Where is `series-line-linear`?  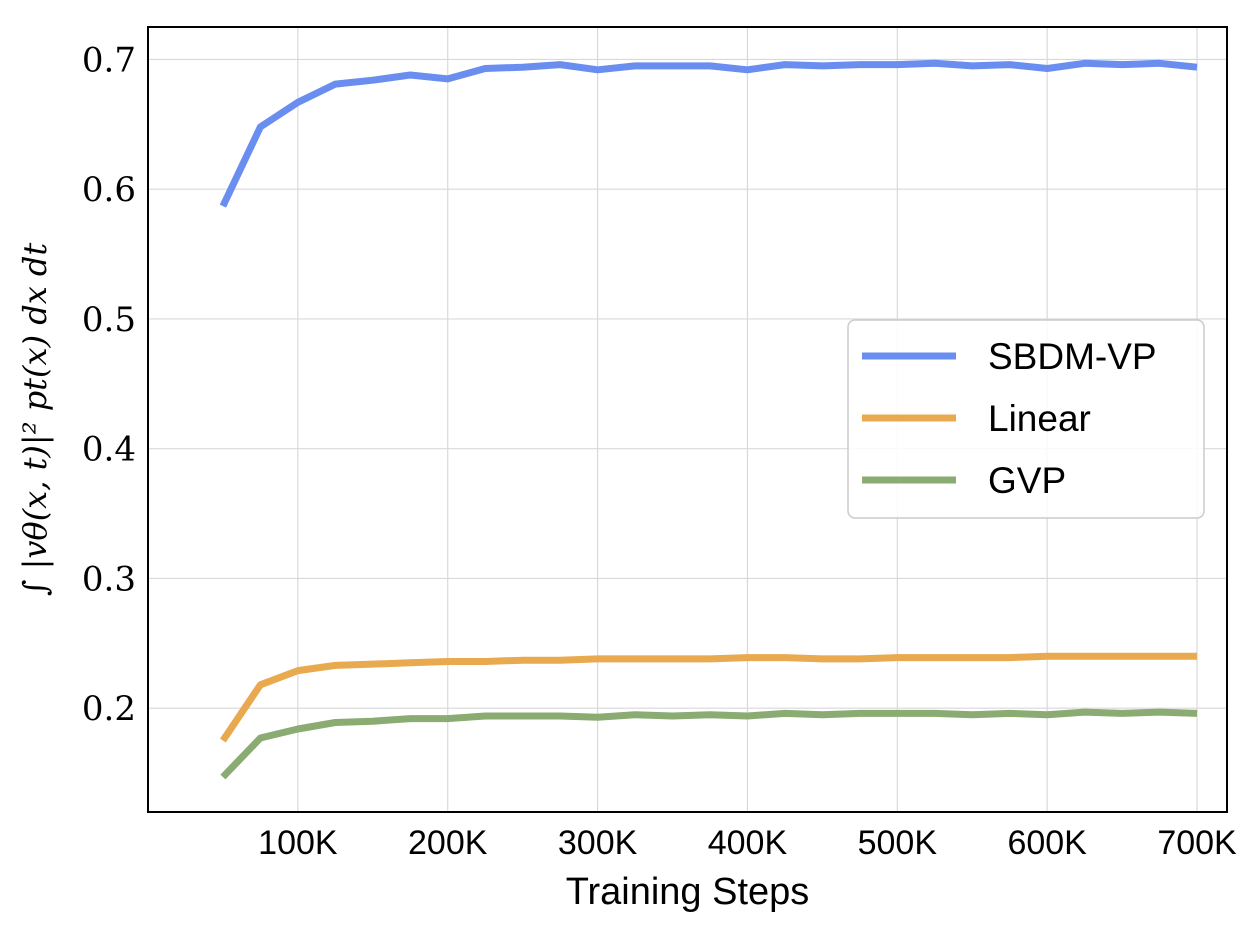
series-line-linear is located at coordinates (708, 697).